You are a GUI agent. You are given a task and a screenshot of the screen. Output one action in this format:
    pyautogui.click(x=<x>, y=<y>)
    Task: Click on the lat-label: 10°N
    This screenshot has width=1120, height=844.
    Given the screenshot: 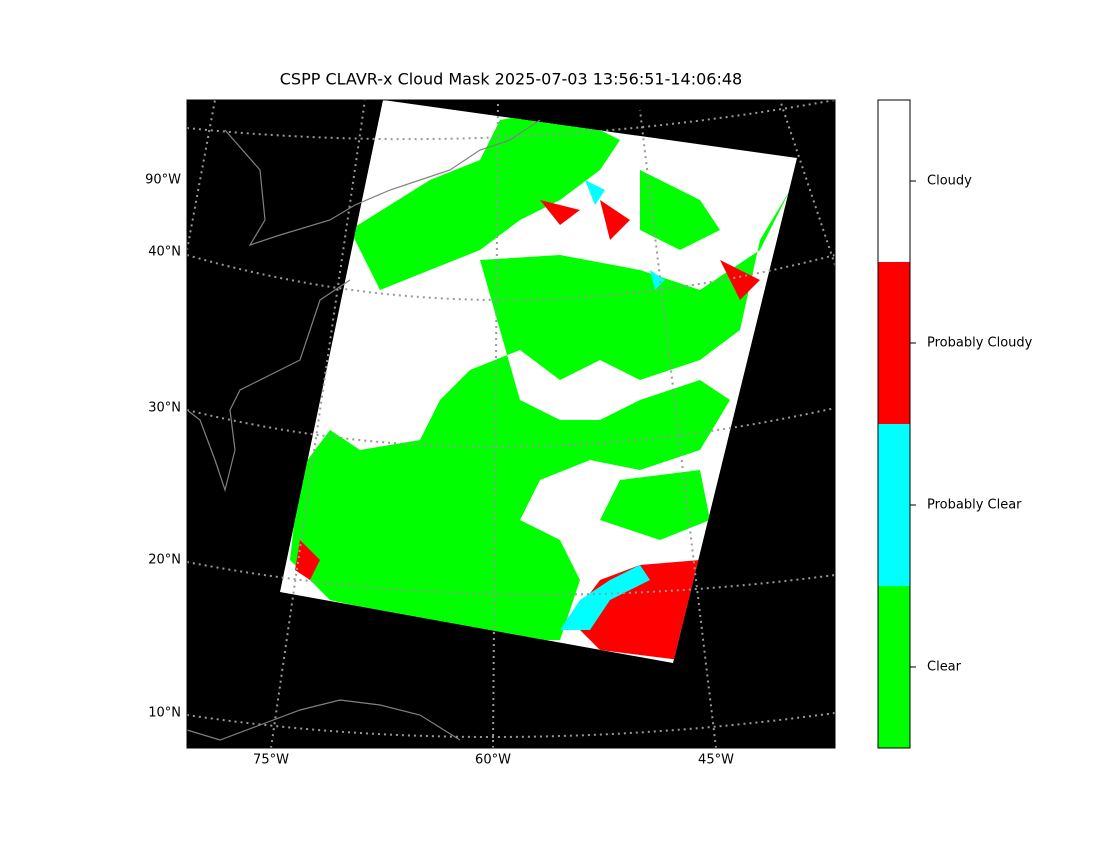 What is the action you would take?
    pyautogui.click(x=164, y=713)
    